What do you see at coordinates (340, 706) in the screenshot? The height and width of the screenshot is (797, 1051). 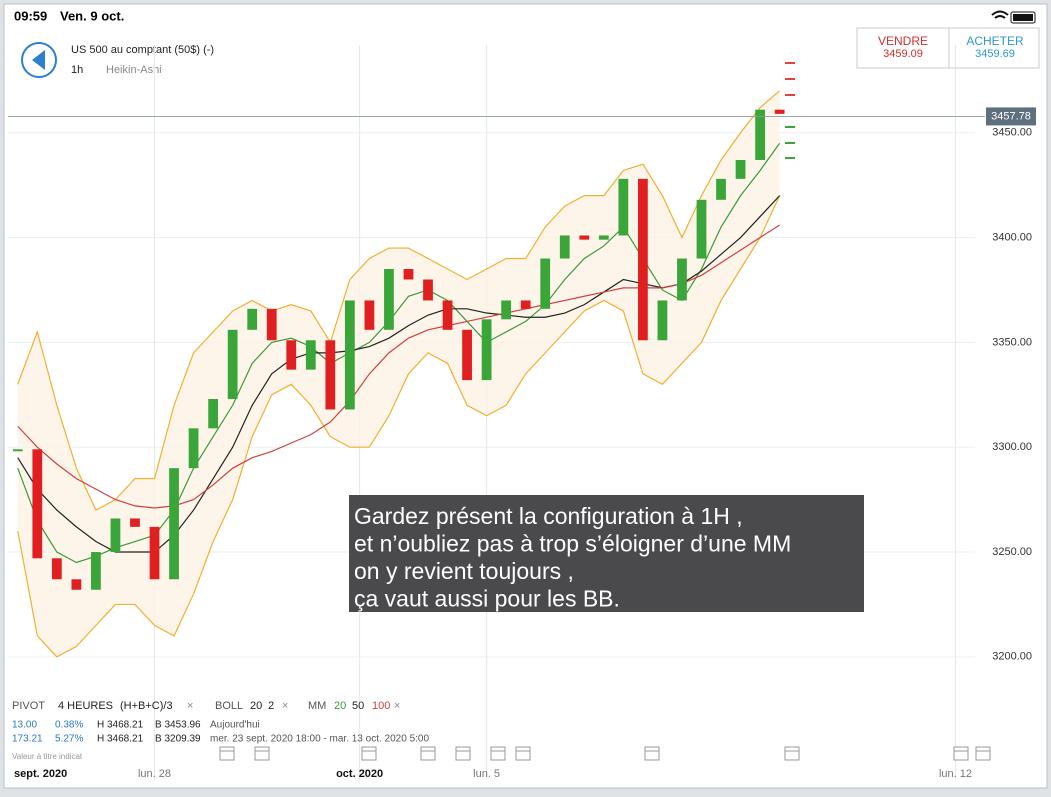 I see `mm-period: 20` at bounding box center [340, 706].